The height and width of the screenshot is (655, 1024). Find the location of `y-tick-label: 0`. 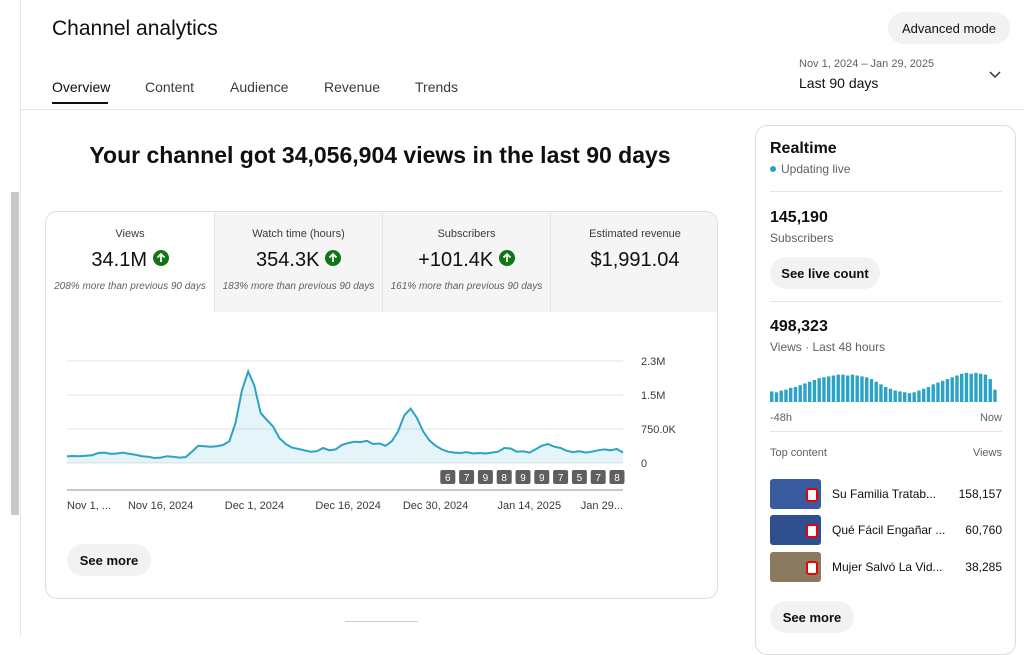

y-tick-label: 0 is located at coordinates (644, 464).